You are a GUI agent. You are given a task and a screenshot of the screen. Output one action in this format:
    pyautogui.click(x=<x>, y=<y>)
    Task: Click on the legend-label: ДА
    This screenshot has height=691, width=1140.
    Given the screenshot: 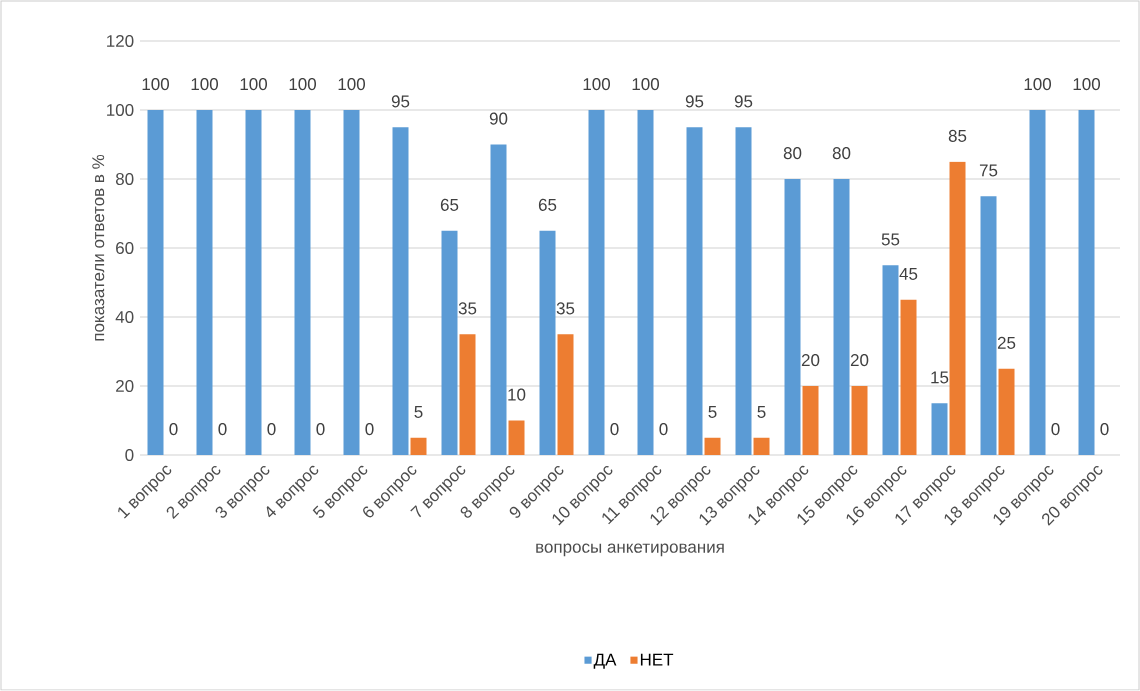 What is the action you would take?
    pyautogui.click(x=605, y=661)
    